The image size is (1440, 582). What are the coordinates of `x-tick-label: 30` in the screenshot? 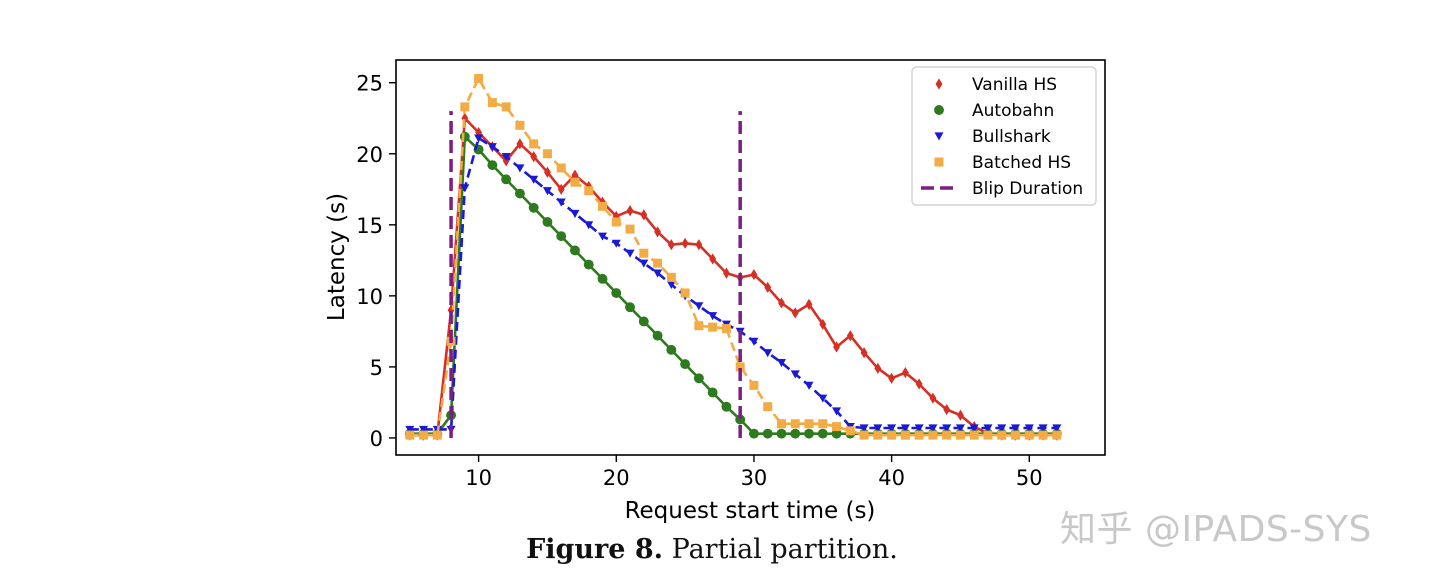 It's located at (754, 478).